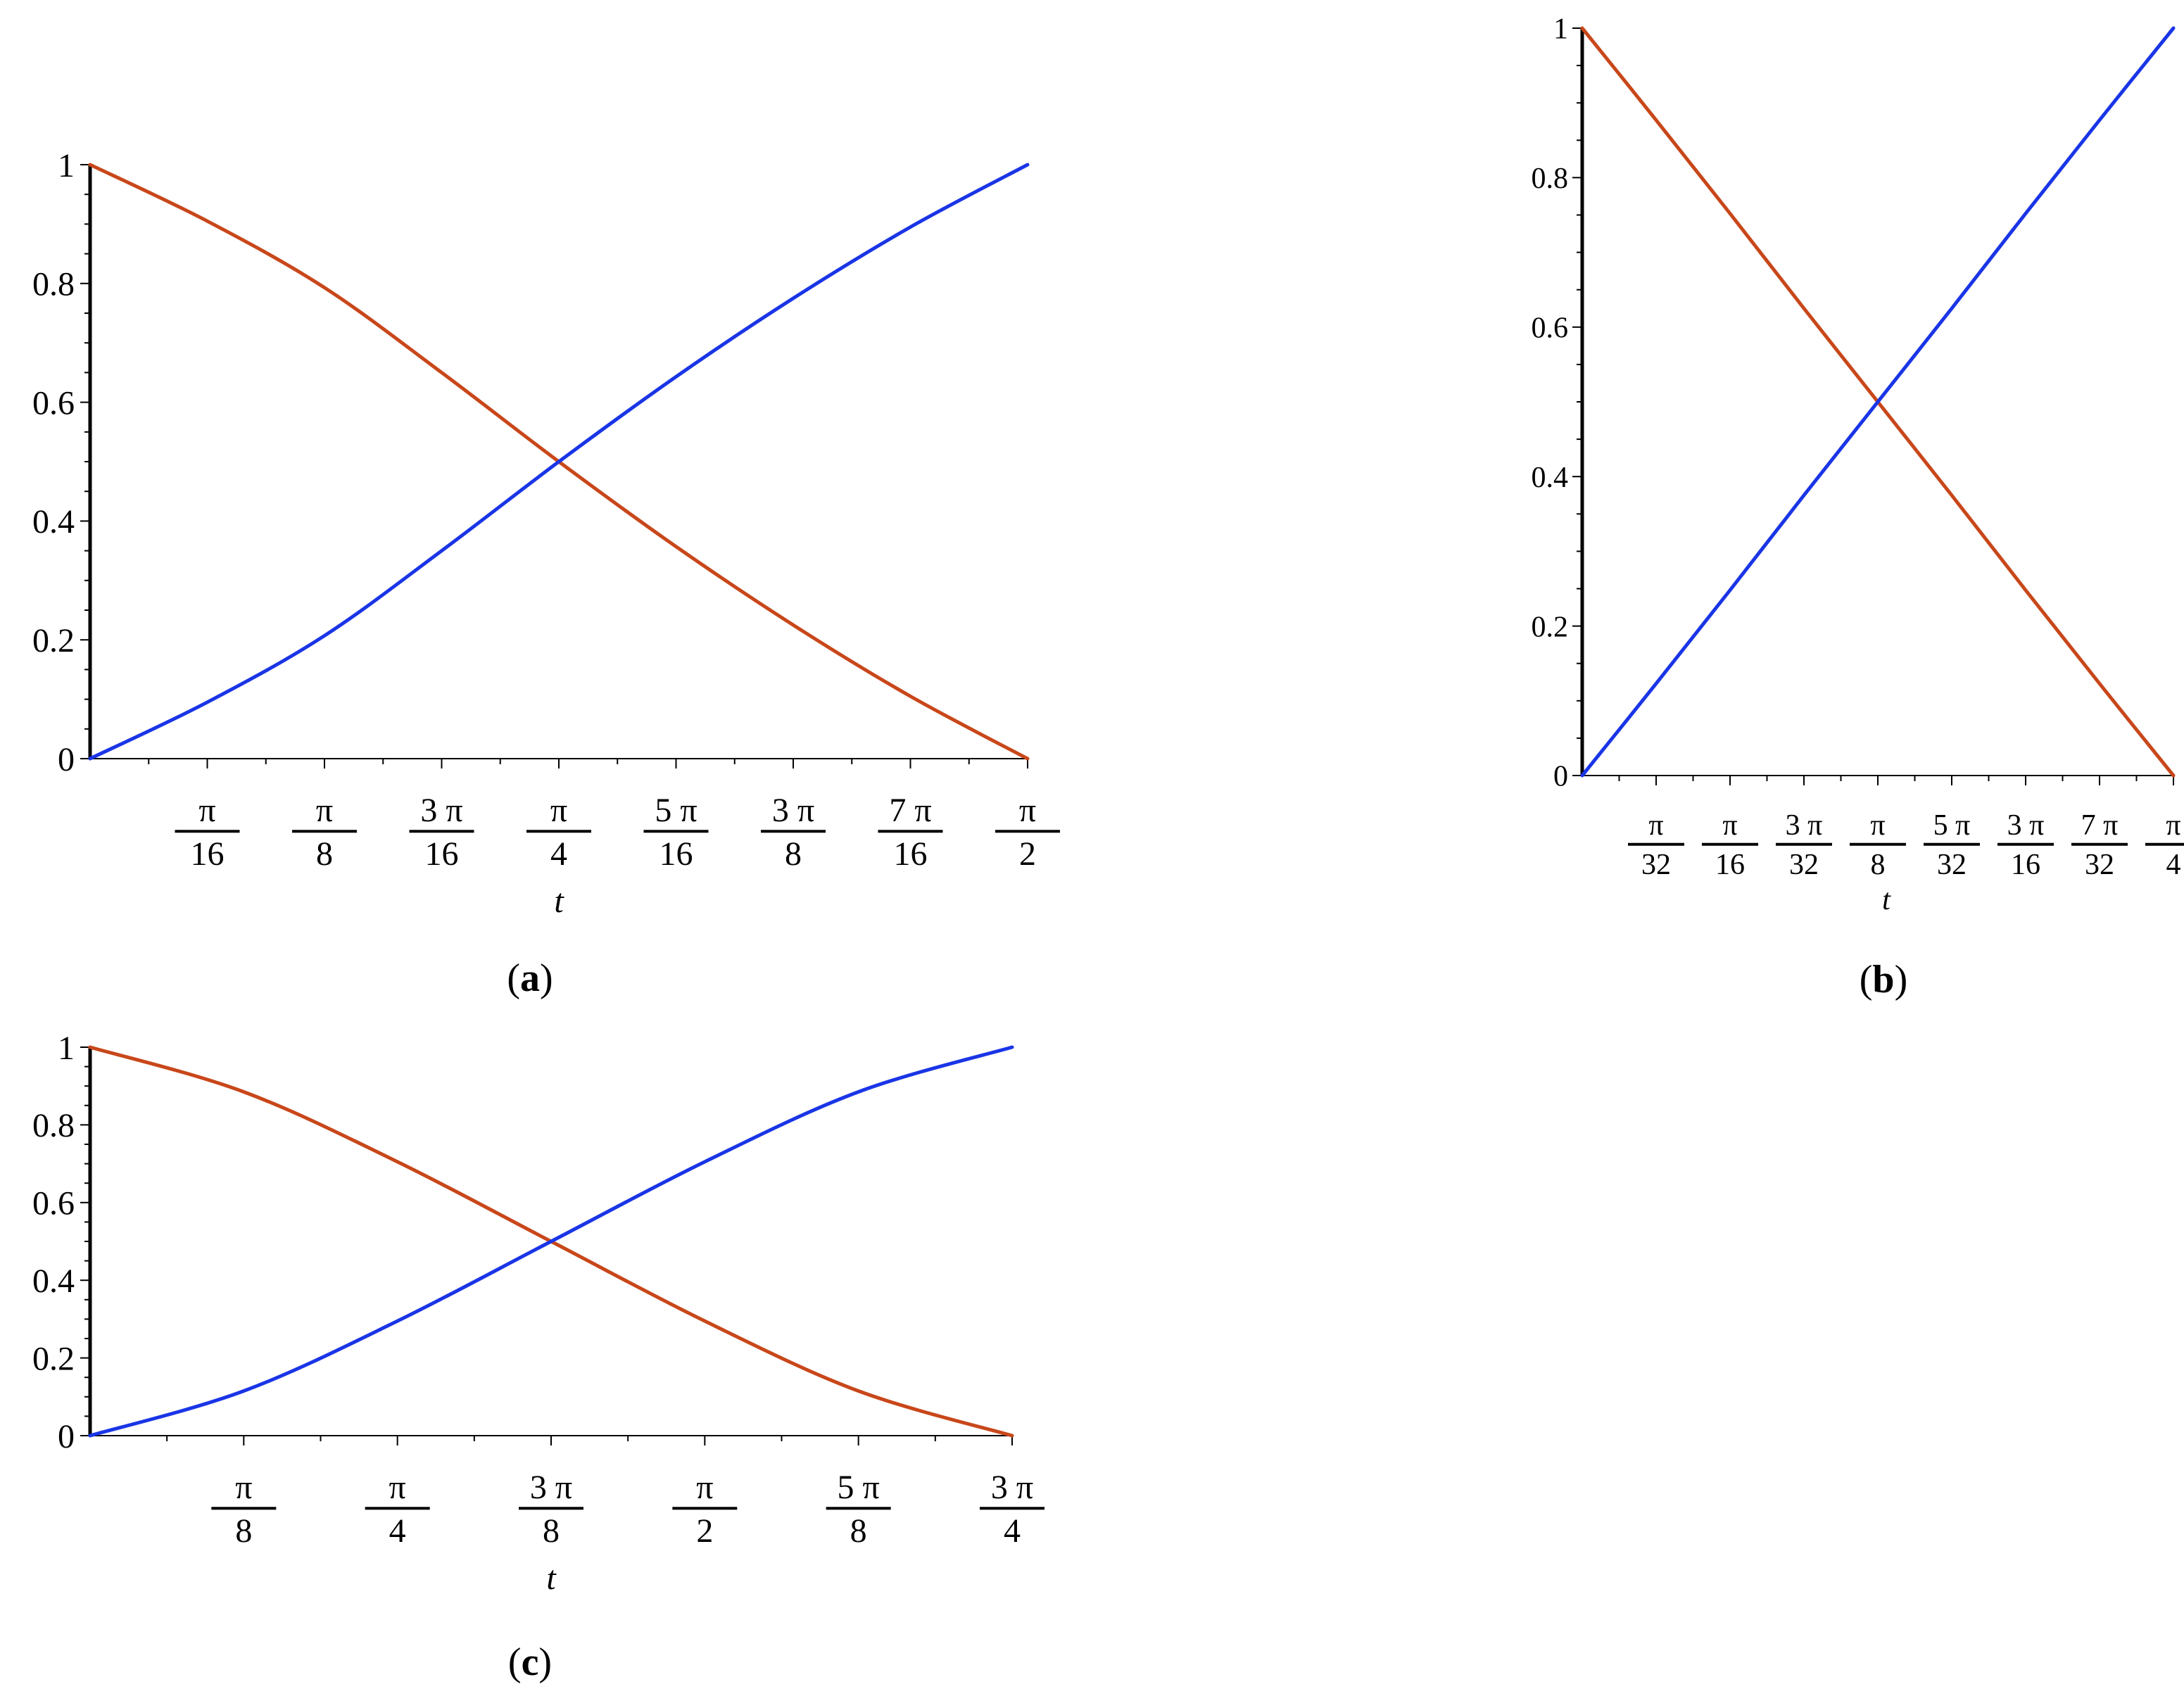 The width and height of the screenshot is (2184, 1689). I want to click on increasing-curve-b, so click(1878, 402).